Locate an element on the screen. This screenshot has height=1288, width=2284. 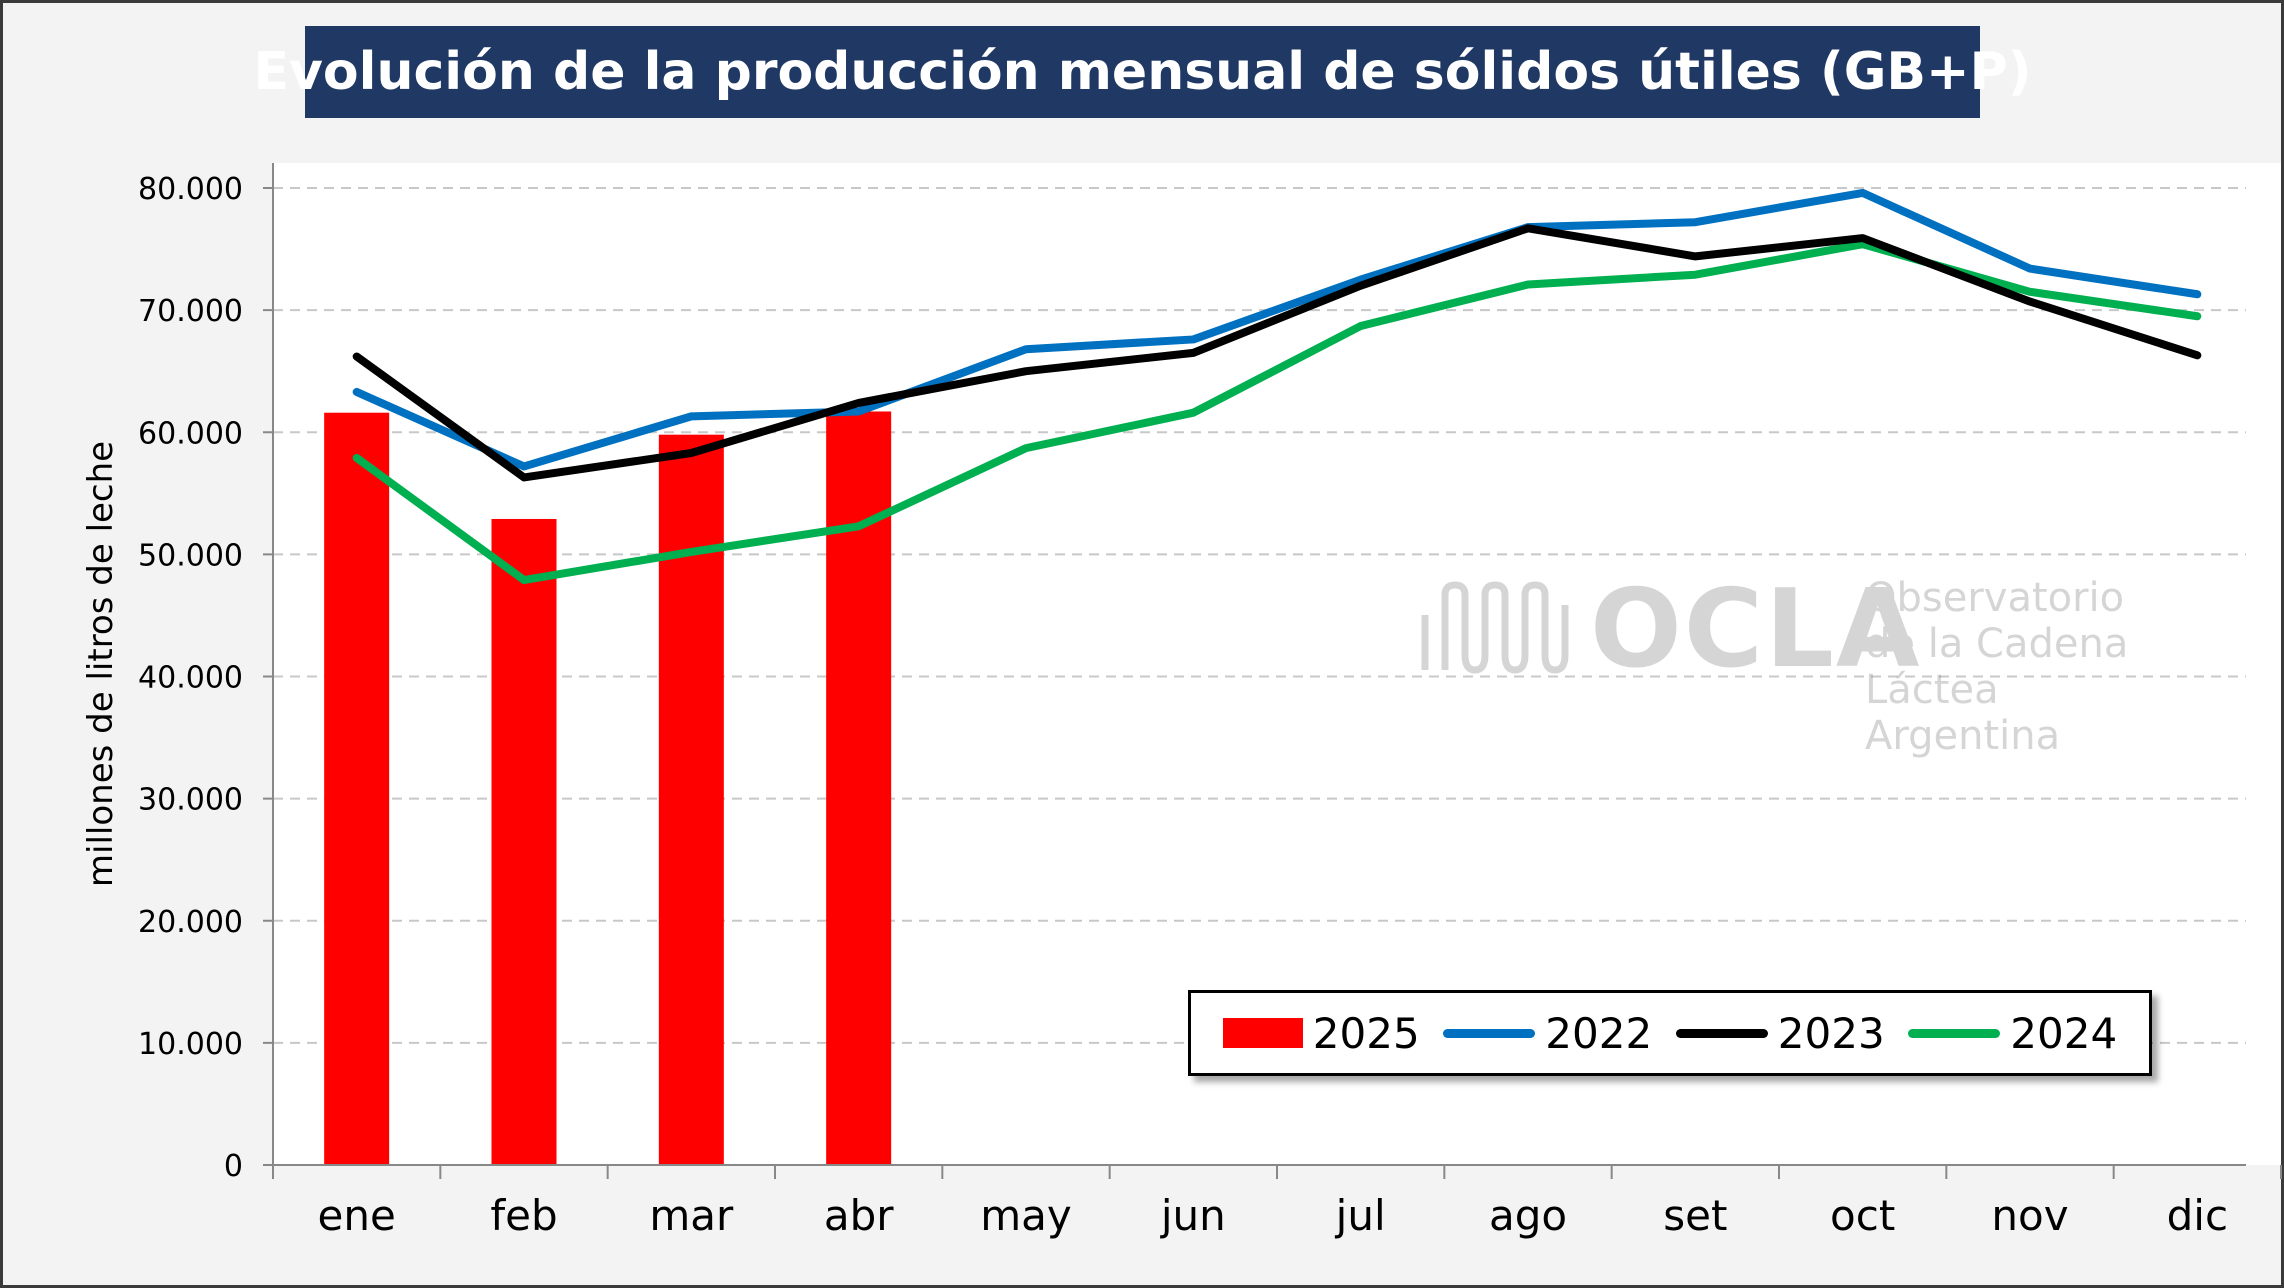
bar-2025-feb is located at coordinates (524, 841).